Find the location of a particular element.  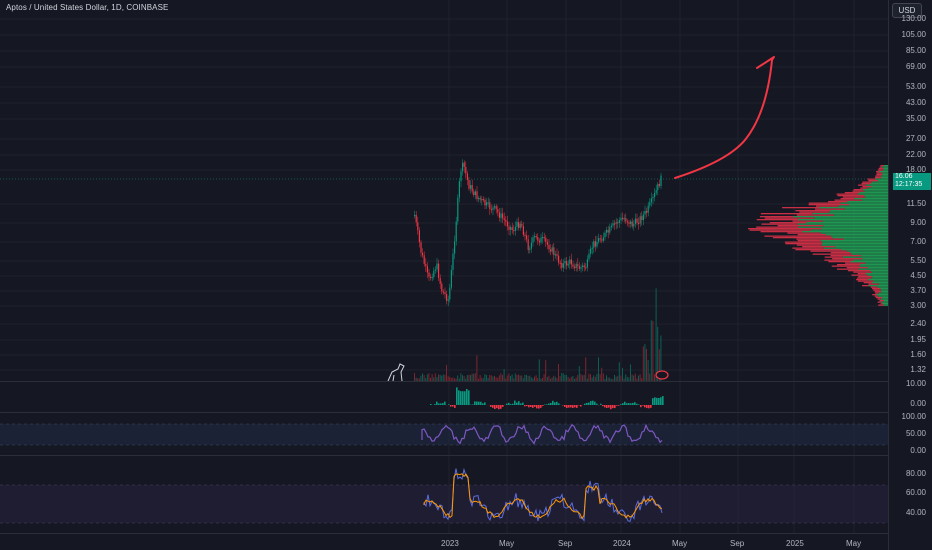

price-tick: 43.00 is located at coordinates (915, 102).